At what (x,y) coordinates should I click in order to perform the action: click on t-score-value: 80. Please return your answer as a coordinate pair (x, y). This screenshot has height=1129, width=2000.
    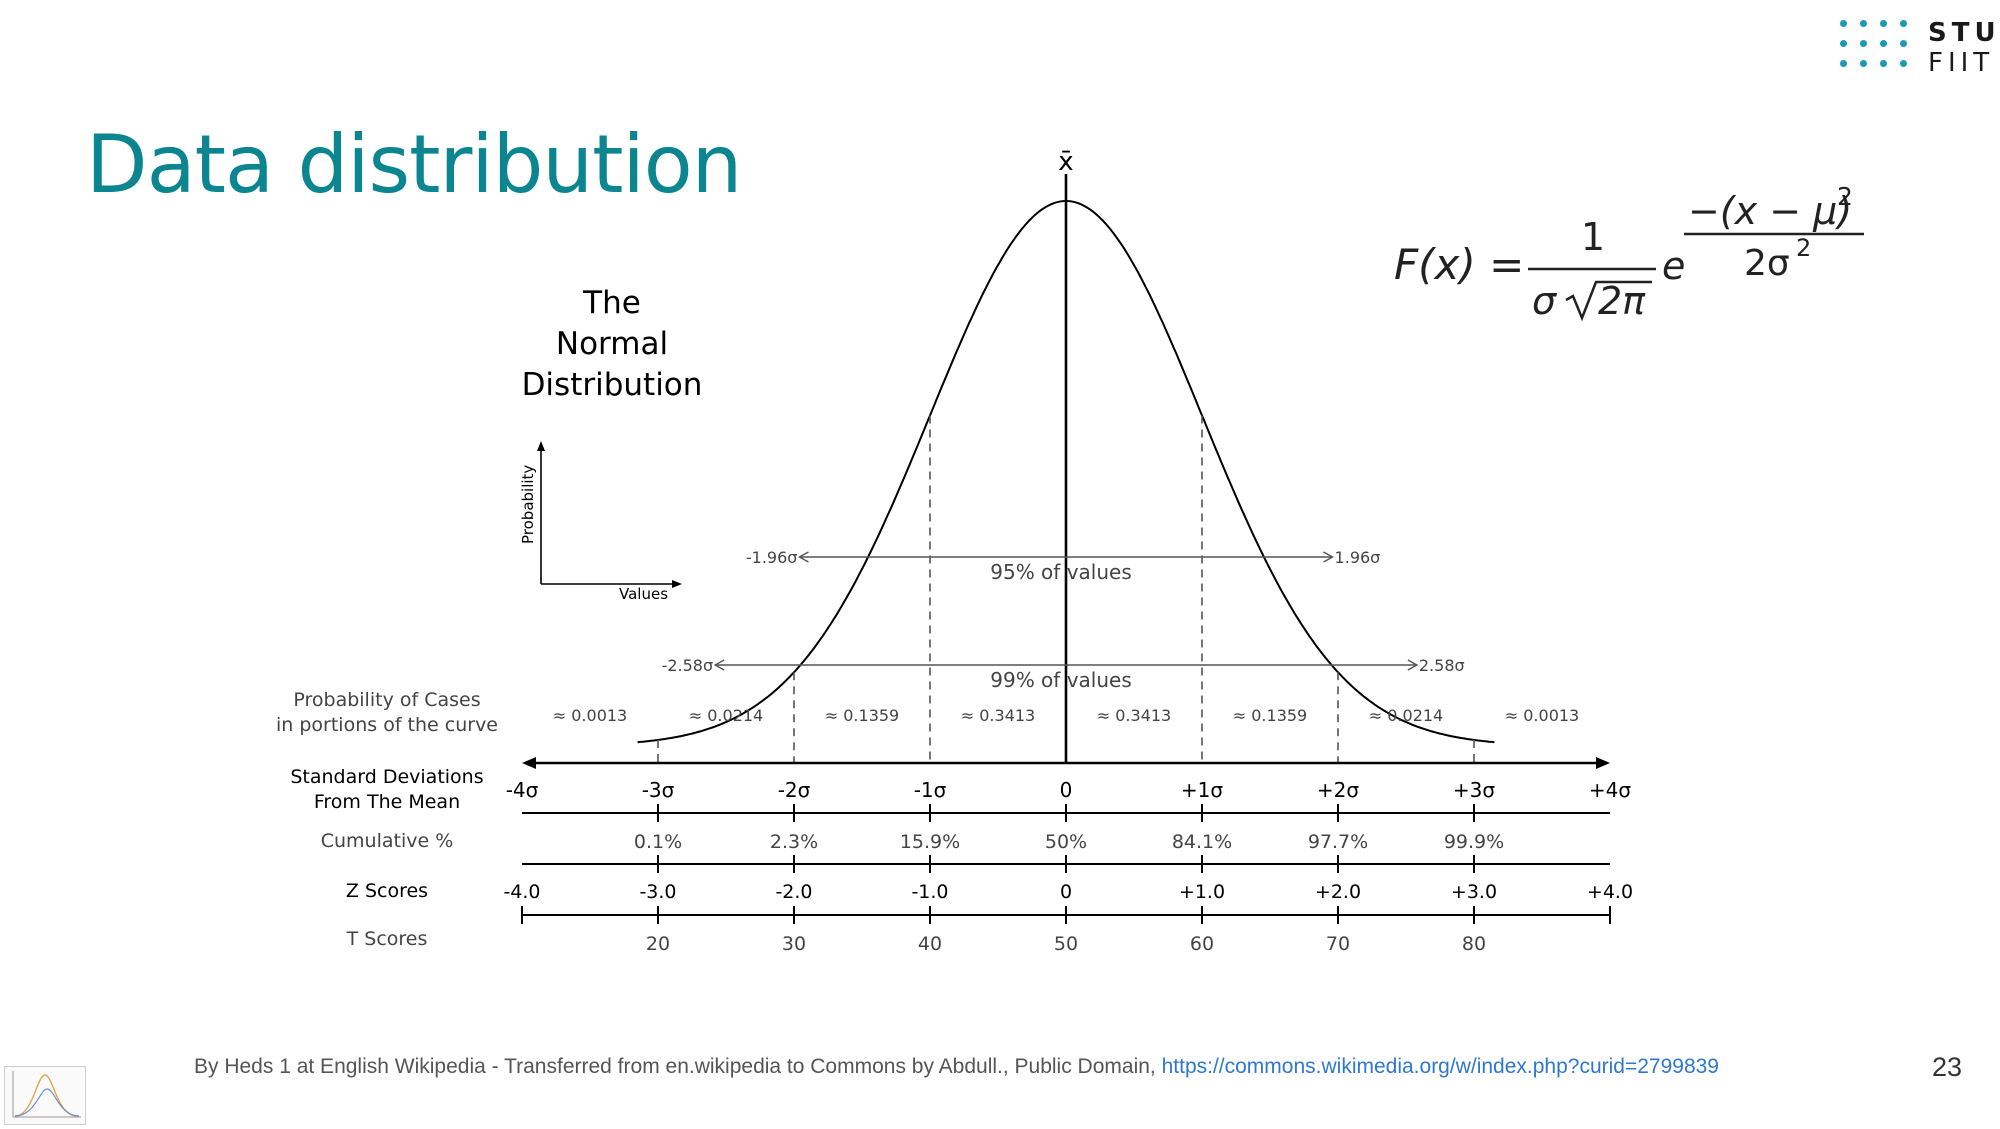
    Looking at the image, I should click on (1474, 944).